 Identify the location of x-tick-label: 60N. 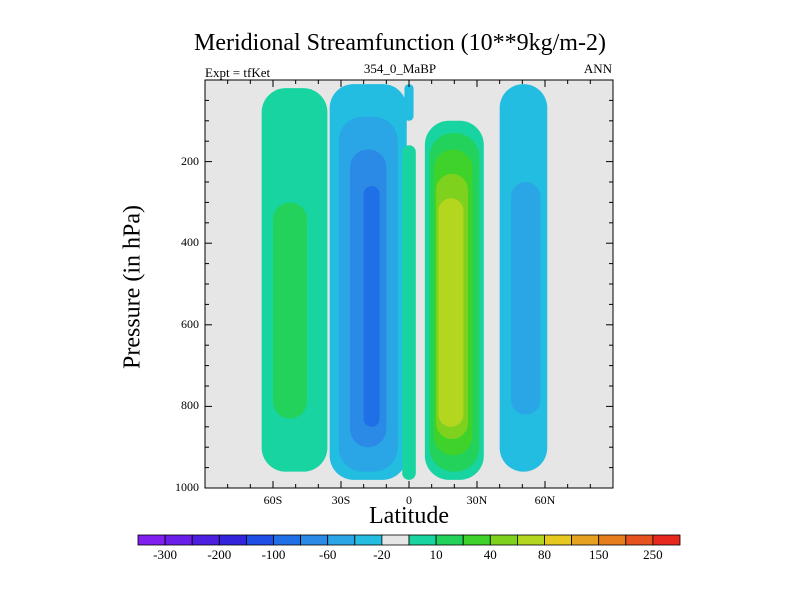
(545, 500).